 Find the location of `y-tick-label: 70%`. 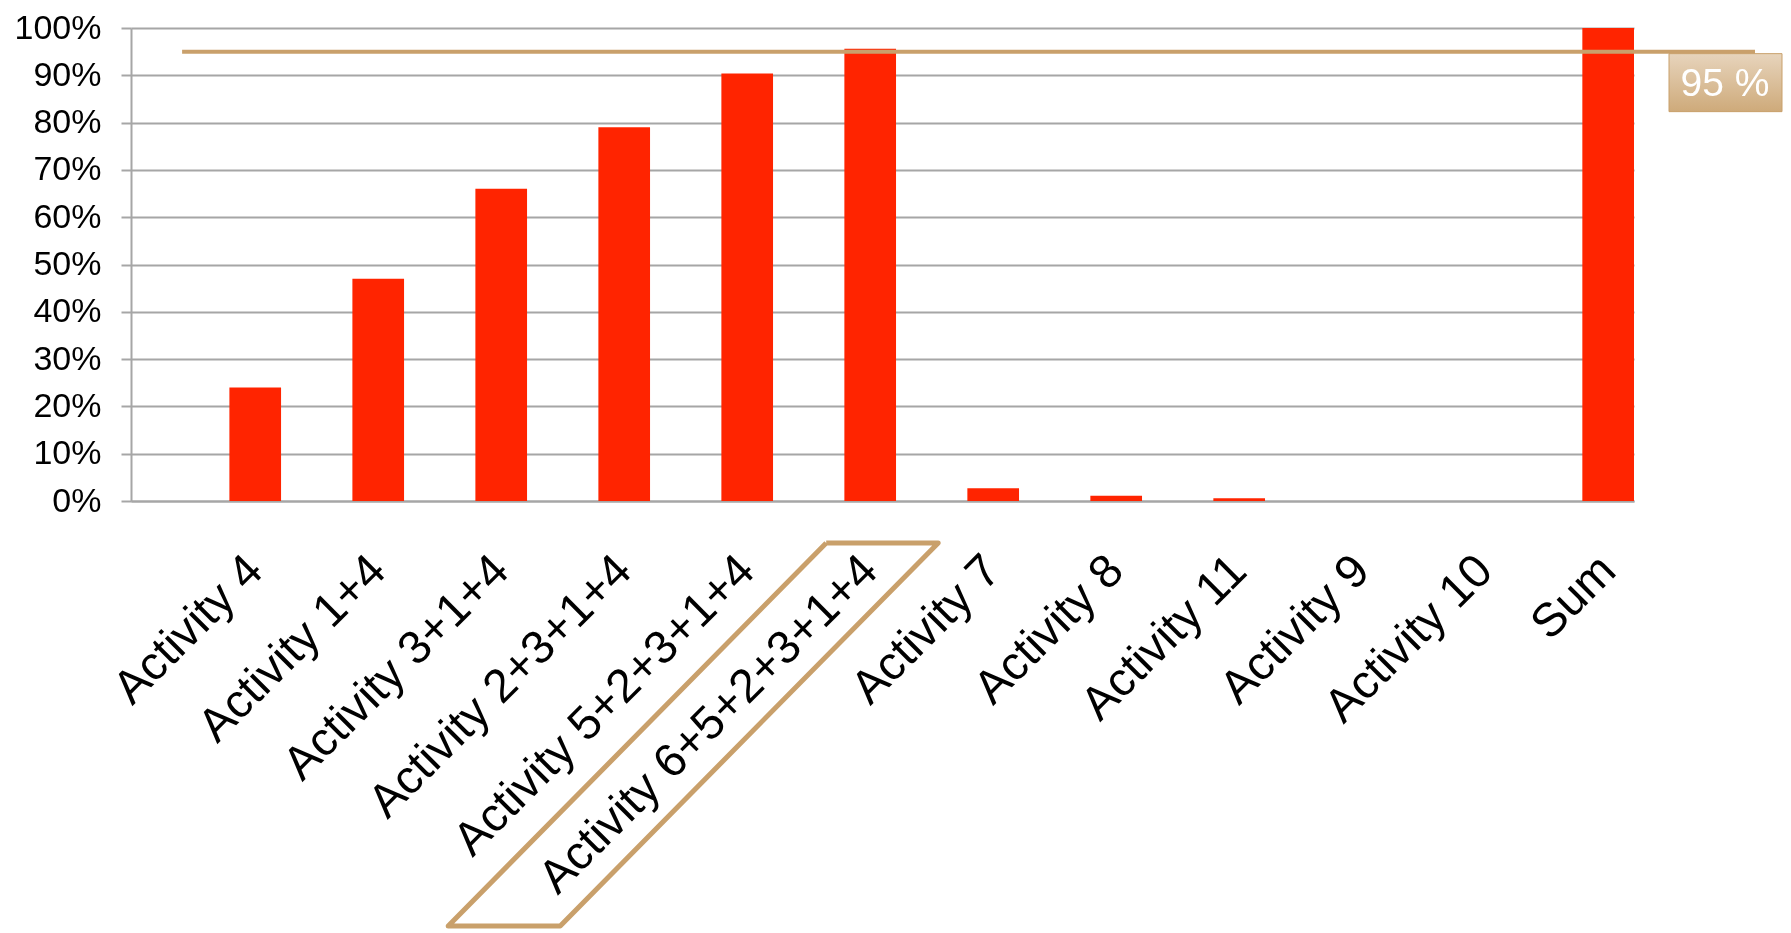

y-tick-label: 70% is located at coordinates (67, 168).